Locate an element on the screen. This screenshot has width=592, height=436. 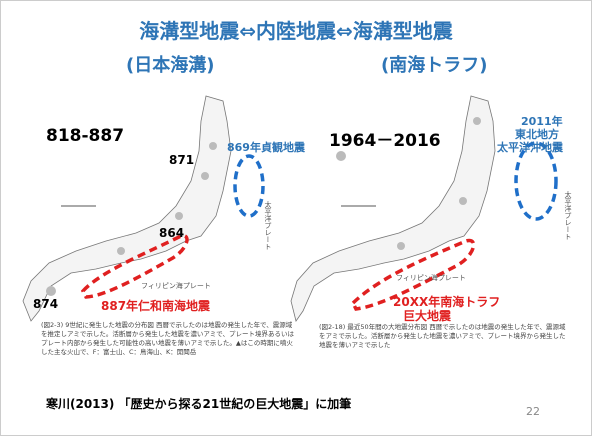
subtitle-right: (南海トラフ) is located at coordinates (434, 65).